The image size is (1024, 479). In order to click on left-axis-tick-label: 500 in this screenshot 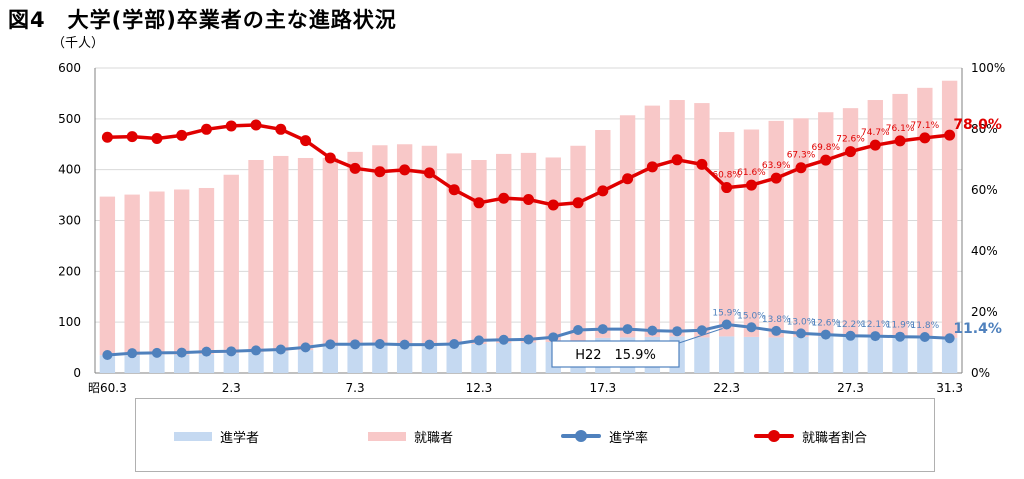, I will do `click(69, 119)`.